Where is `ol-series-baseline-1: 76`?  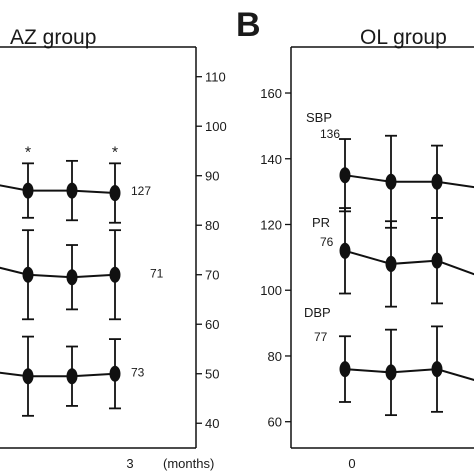 ol-series-baseline-1: 76 is located at coordinates (327, 242).